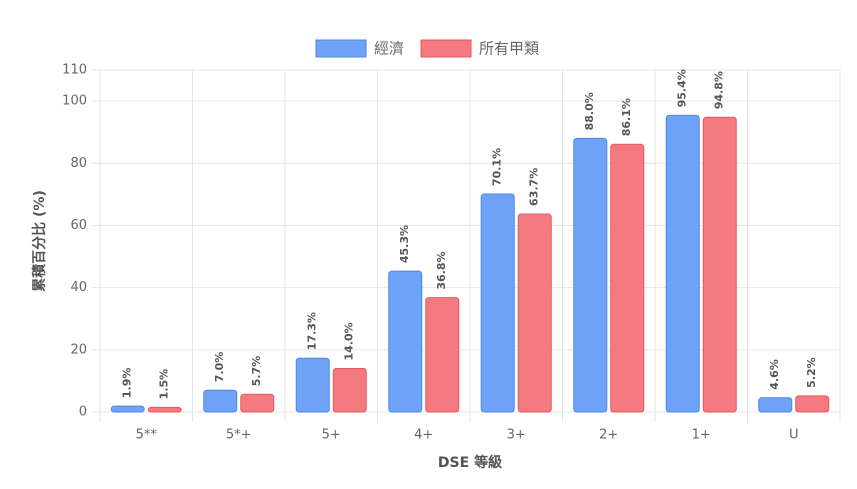 This screenshot has width=857, height=489. I want to click on legend-label: 所有甲類, so click(509, 49).